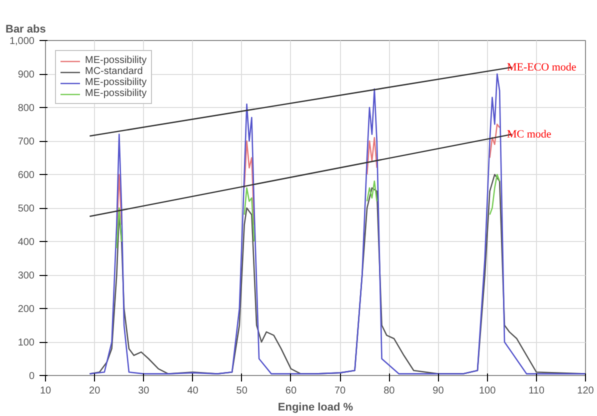 The image size is (597, 416). I want to click on y-tick-label: 600, so click(26, 175).